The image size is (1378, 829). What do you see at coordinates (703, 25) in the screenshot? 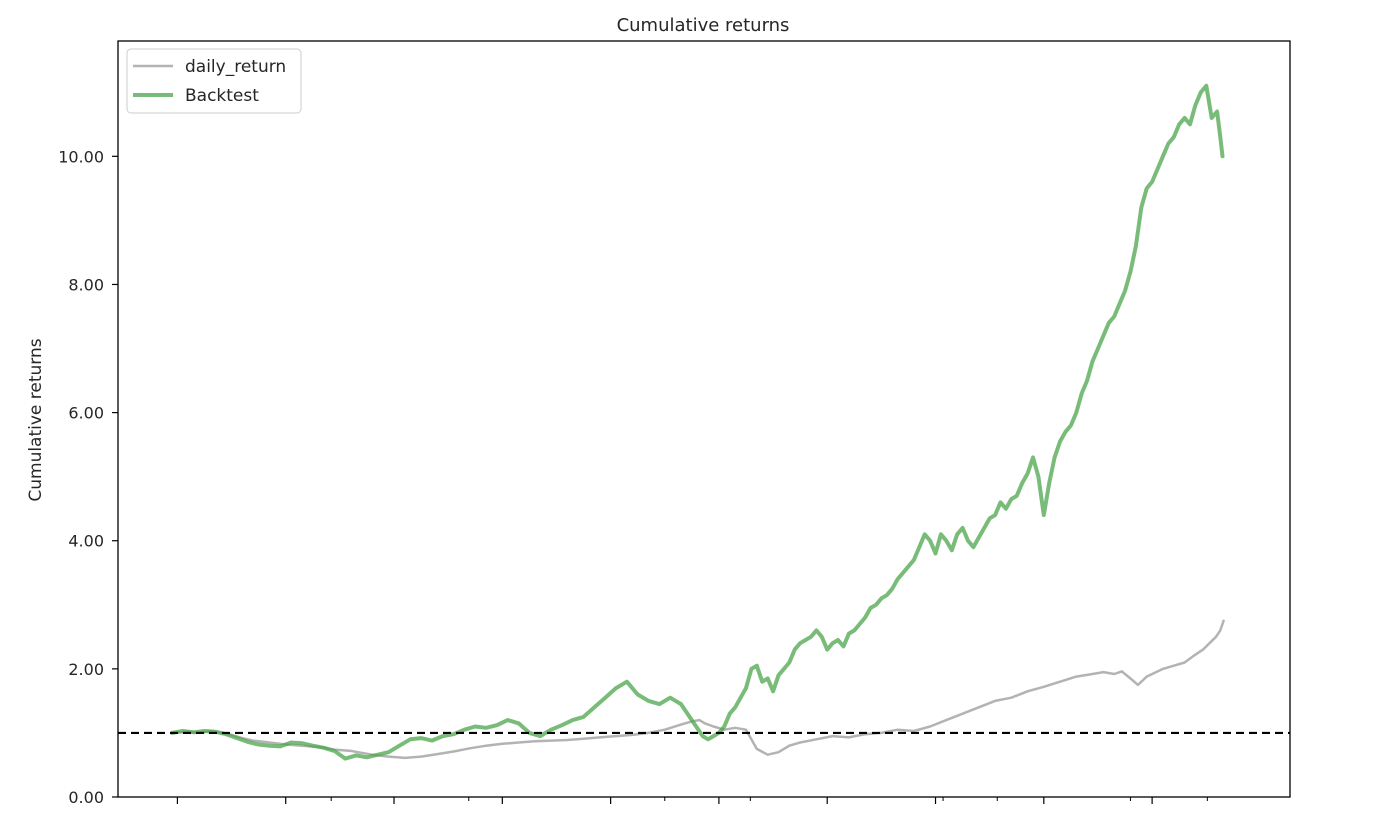
I see `chart-title: Cumulative returns` at bounding box center [703, 25].